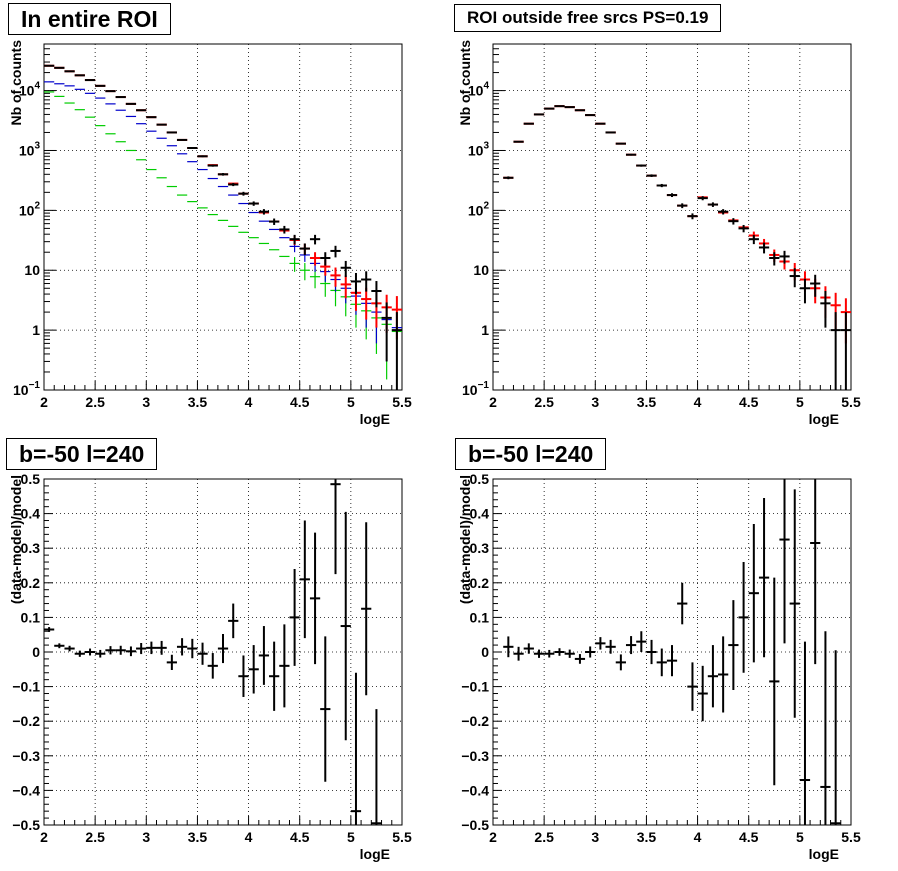 The width and height of the screenshot is (898, 871). I want to click on chart-title: In entire ROI, so click(89, 19).